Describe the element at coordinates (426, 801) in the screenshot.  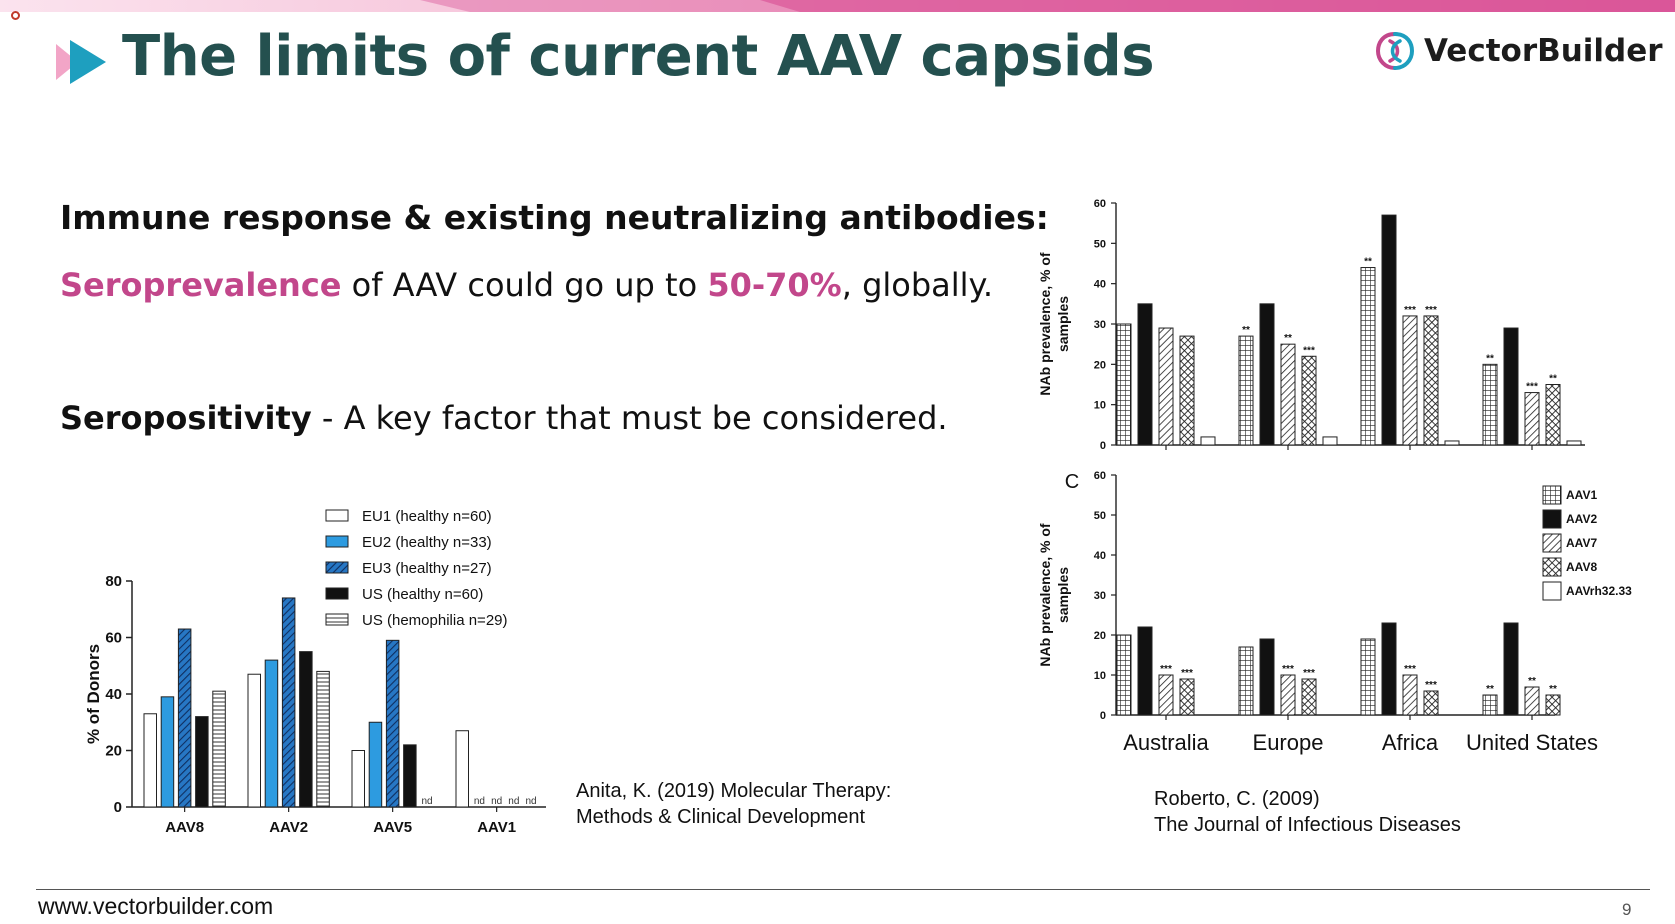
I see `nd-label-aav5-4: nd` at that location.